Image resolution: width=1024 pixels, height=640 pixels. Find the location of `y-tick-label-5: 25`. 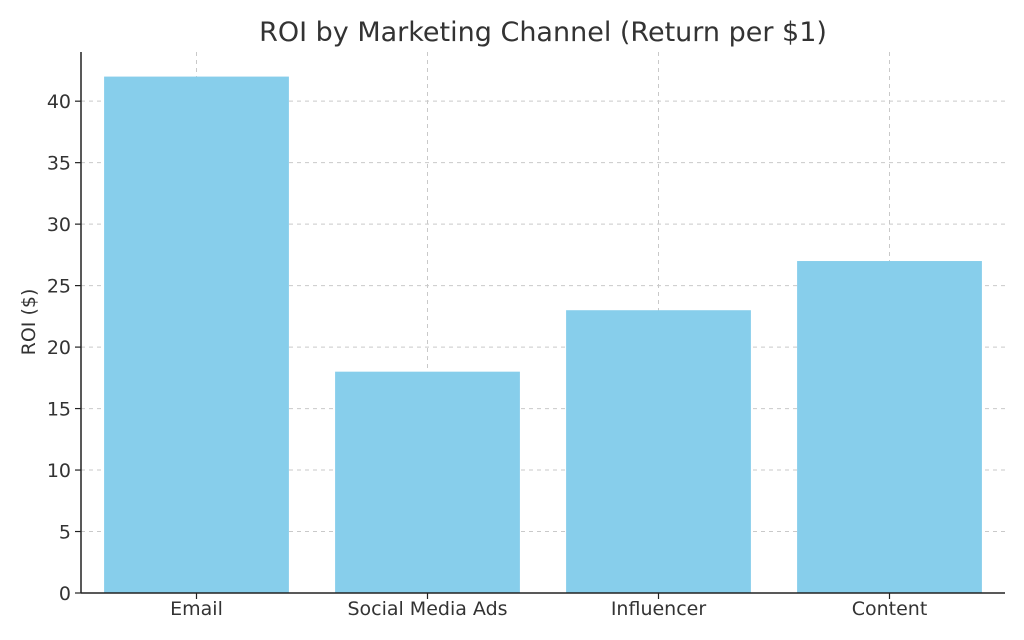

y-tick-label-5: 25 is located at coordinates (59, 287).